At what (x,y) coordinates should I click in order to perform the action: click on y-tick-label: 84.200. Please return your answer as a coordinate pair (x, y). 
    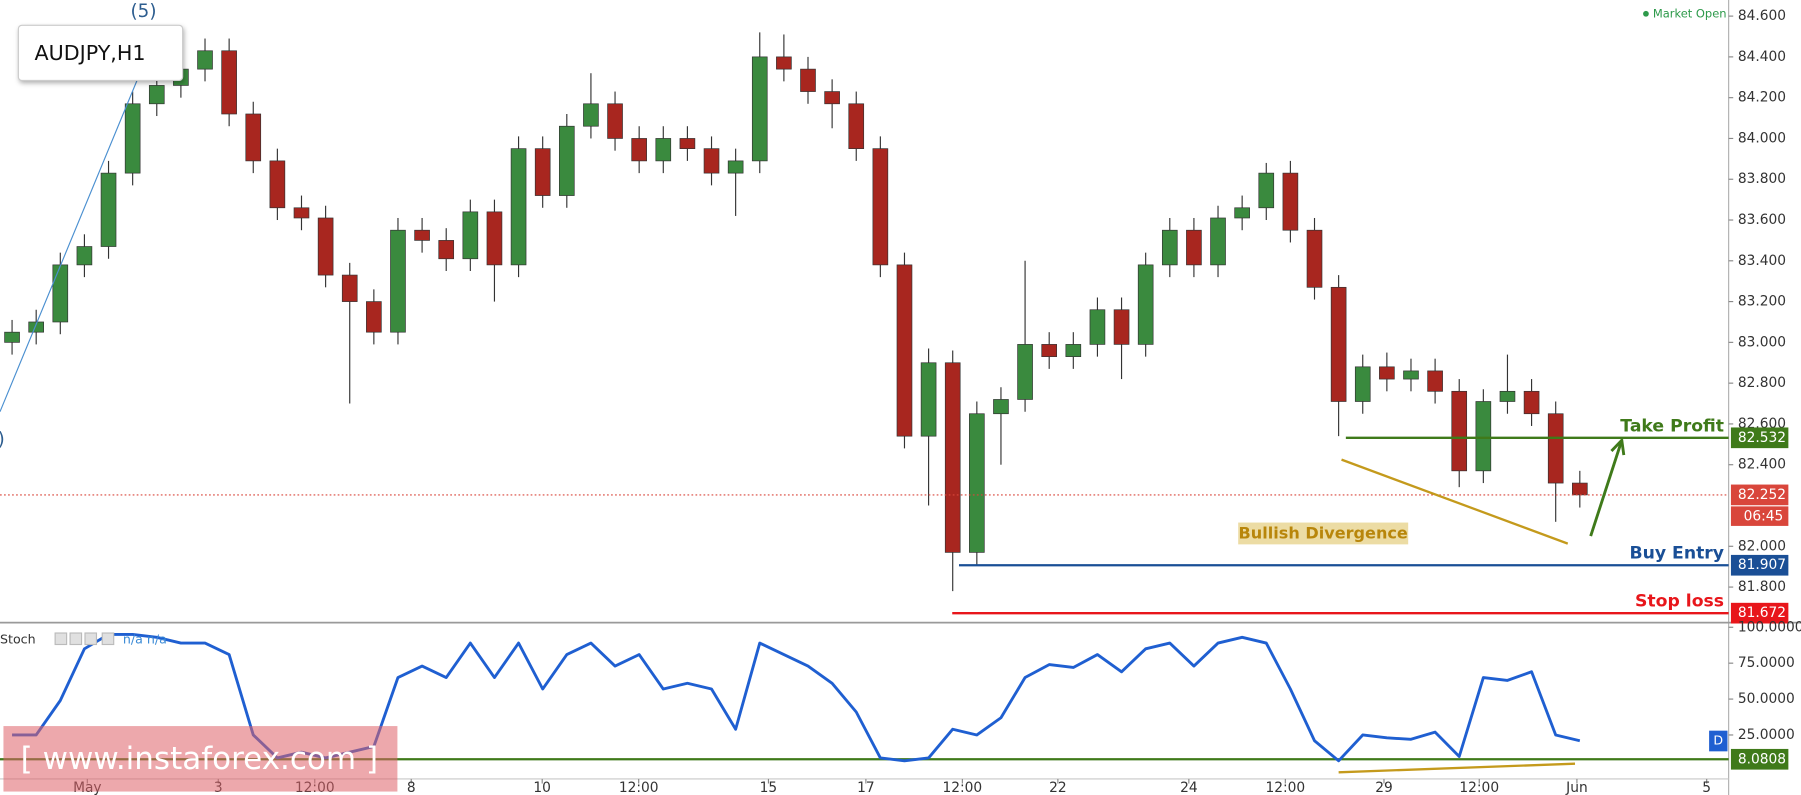
    Looking at the image, I should click on (1762, 98).